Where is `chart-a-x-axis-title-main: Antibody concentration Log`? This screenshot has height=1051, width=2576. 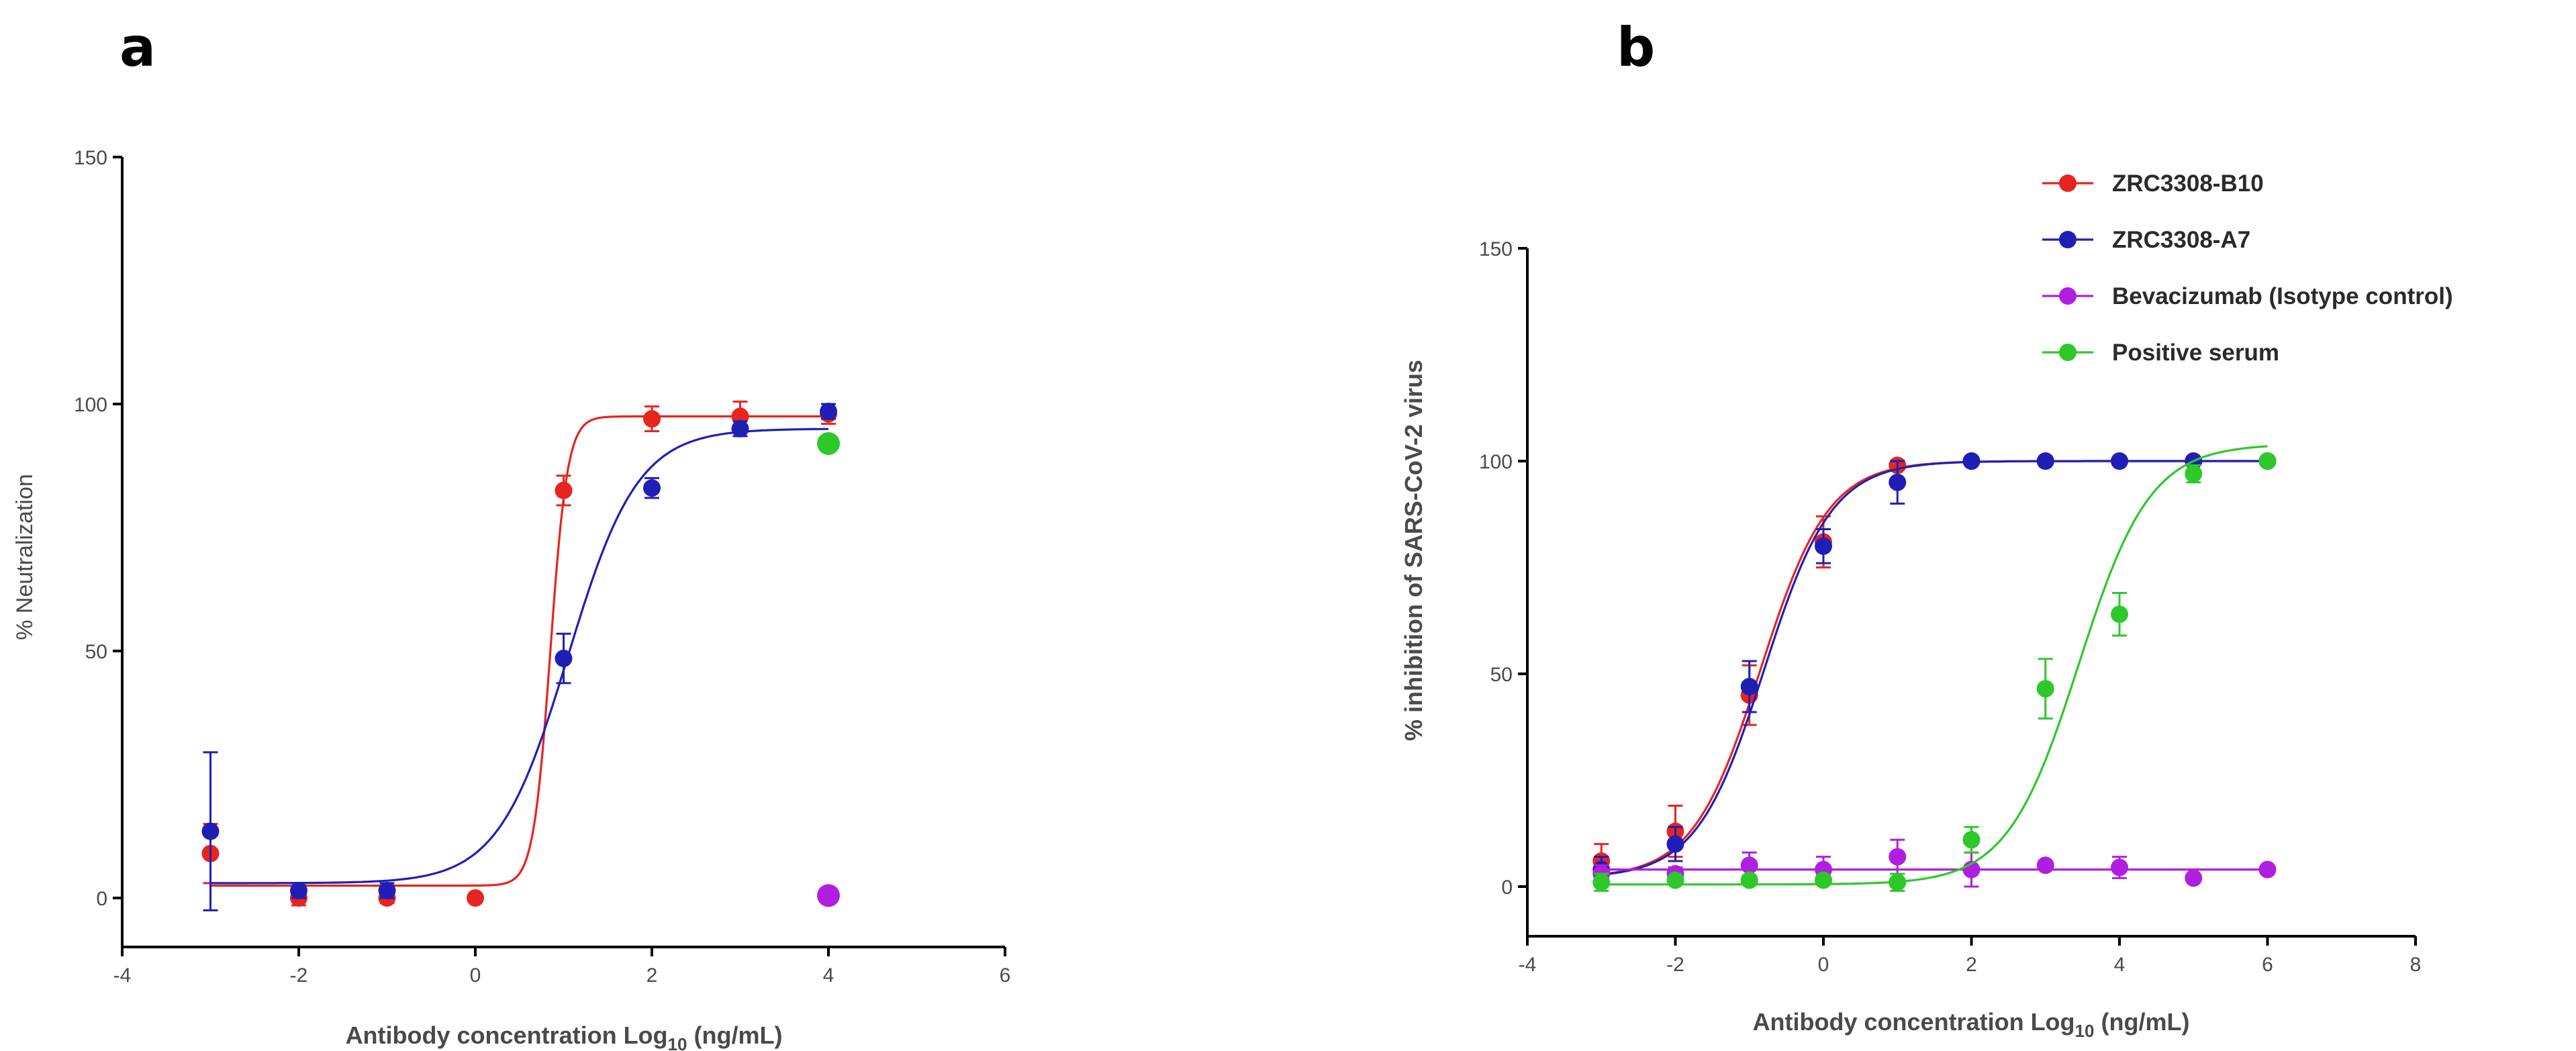 chart-a-x-axis-title-main: Antibody concentration Log is located at coordinates (507, 1035).